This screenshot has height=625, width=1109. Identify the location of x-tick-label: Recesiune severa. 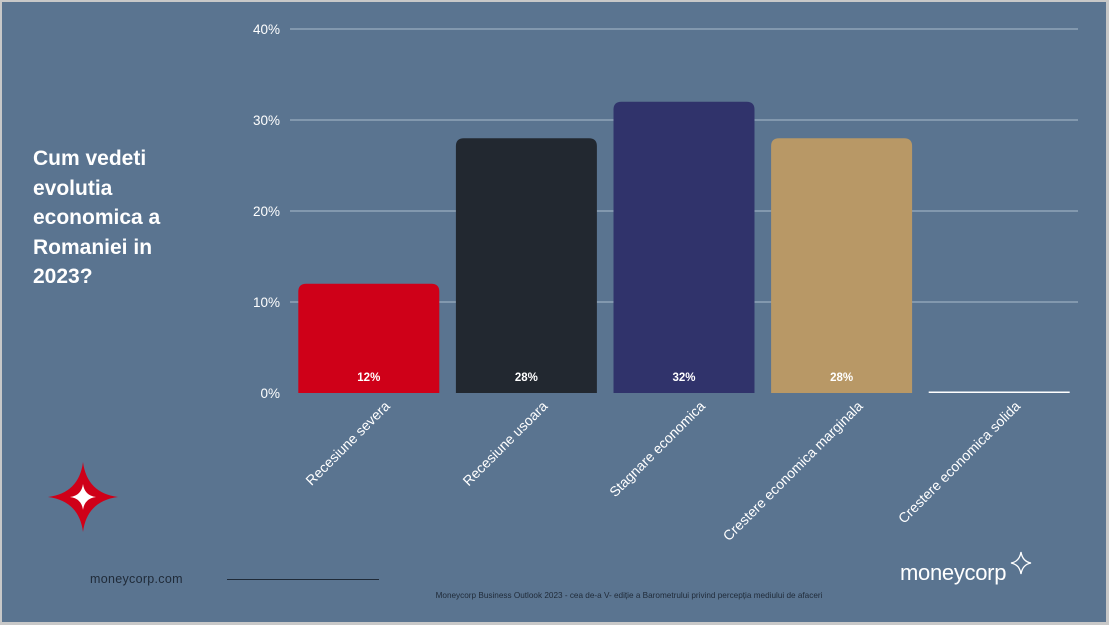
(347, 443).